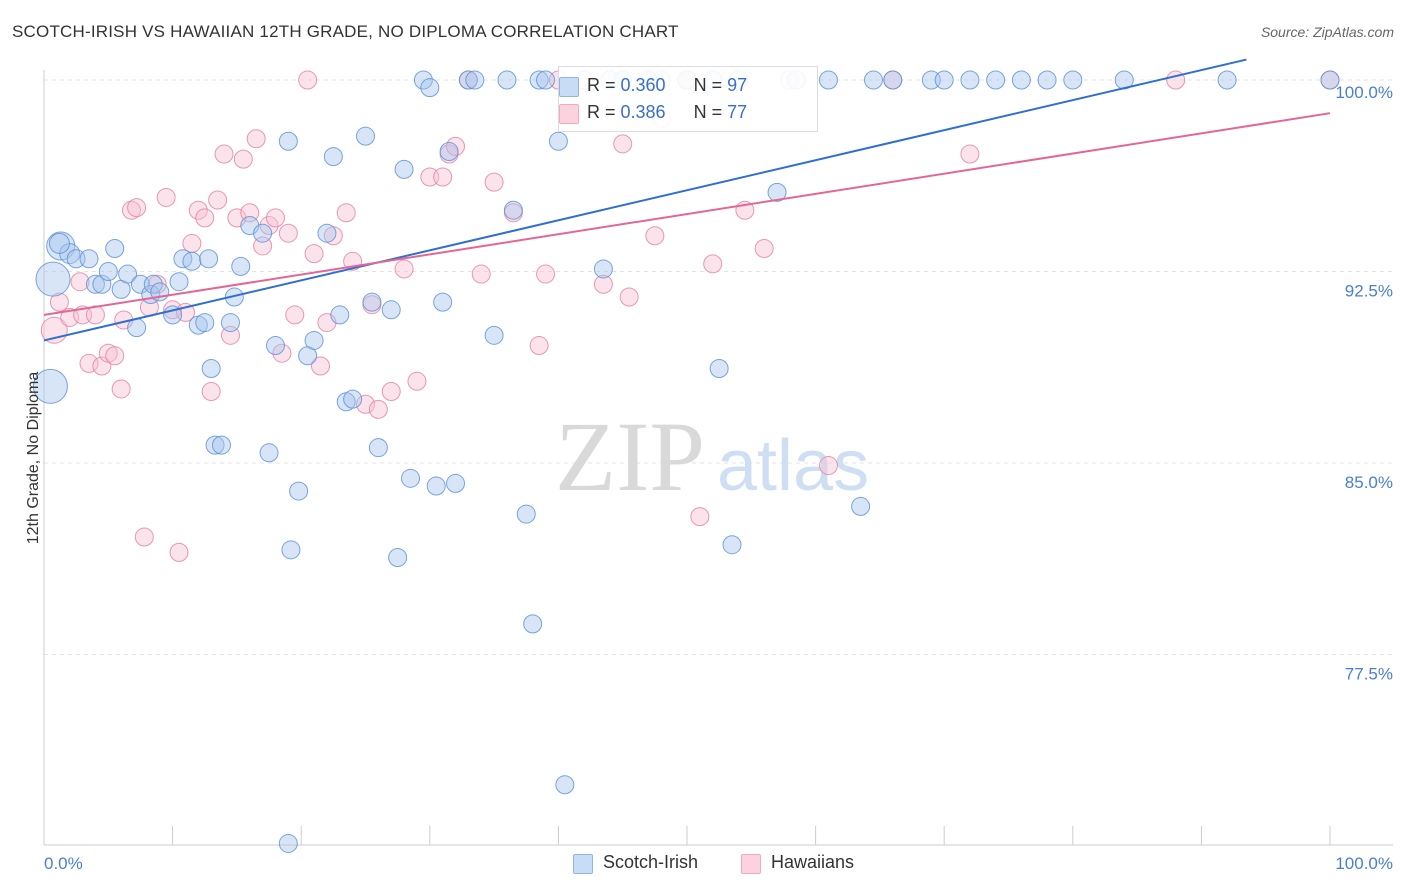  What do you see at coordinates (1369, 674) in the screenshot?
I see `y-tick-label: 77.5%` at bounding box center [1369, 674].